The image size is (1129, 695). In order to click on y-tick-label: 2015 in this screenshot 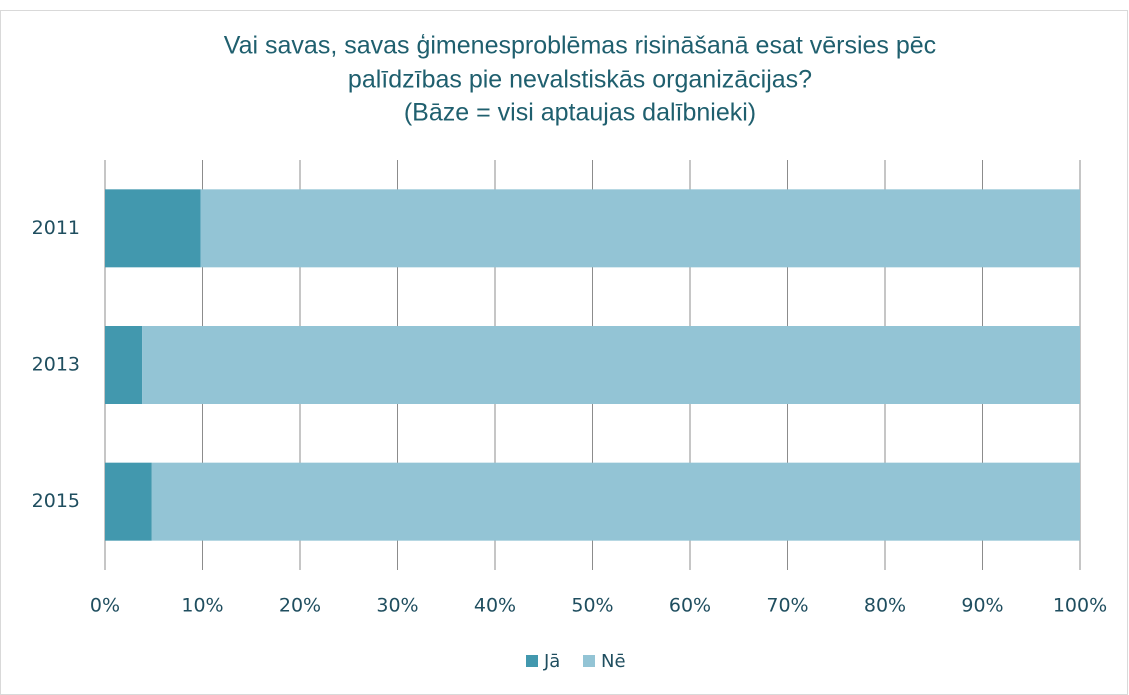, I will do `click(56, 501)`.